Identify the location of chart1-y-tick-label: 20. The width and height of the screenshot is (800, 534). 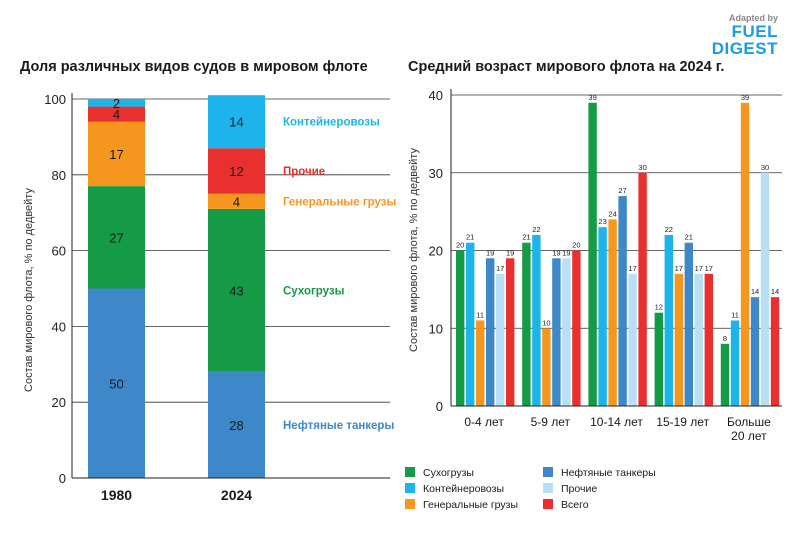
(59, 402).